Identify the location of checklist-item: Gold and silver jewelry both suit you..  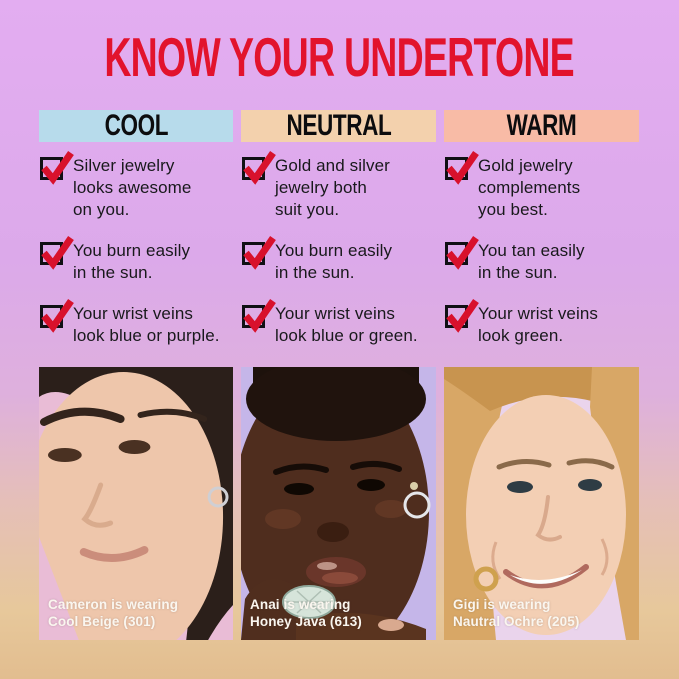
(339, 186).